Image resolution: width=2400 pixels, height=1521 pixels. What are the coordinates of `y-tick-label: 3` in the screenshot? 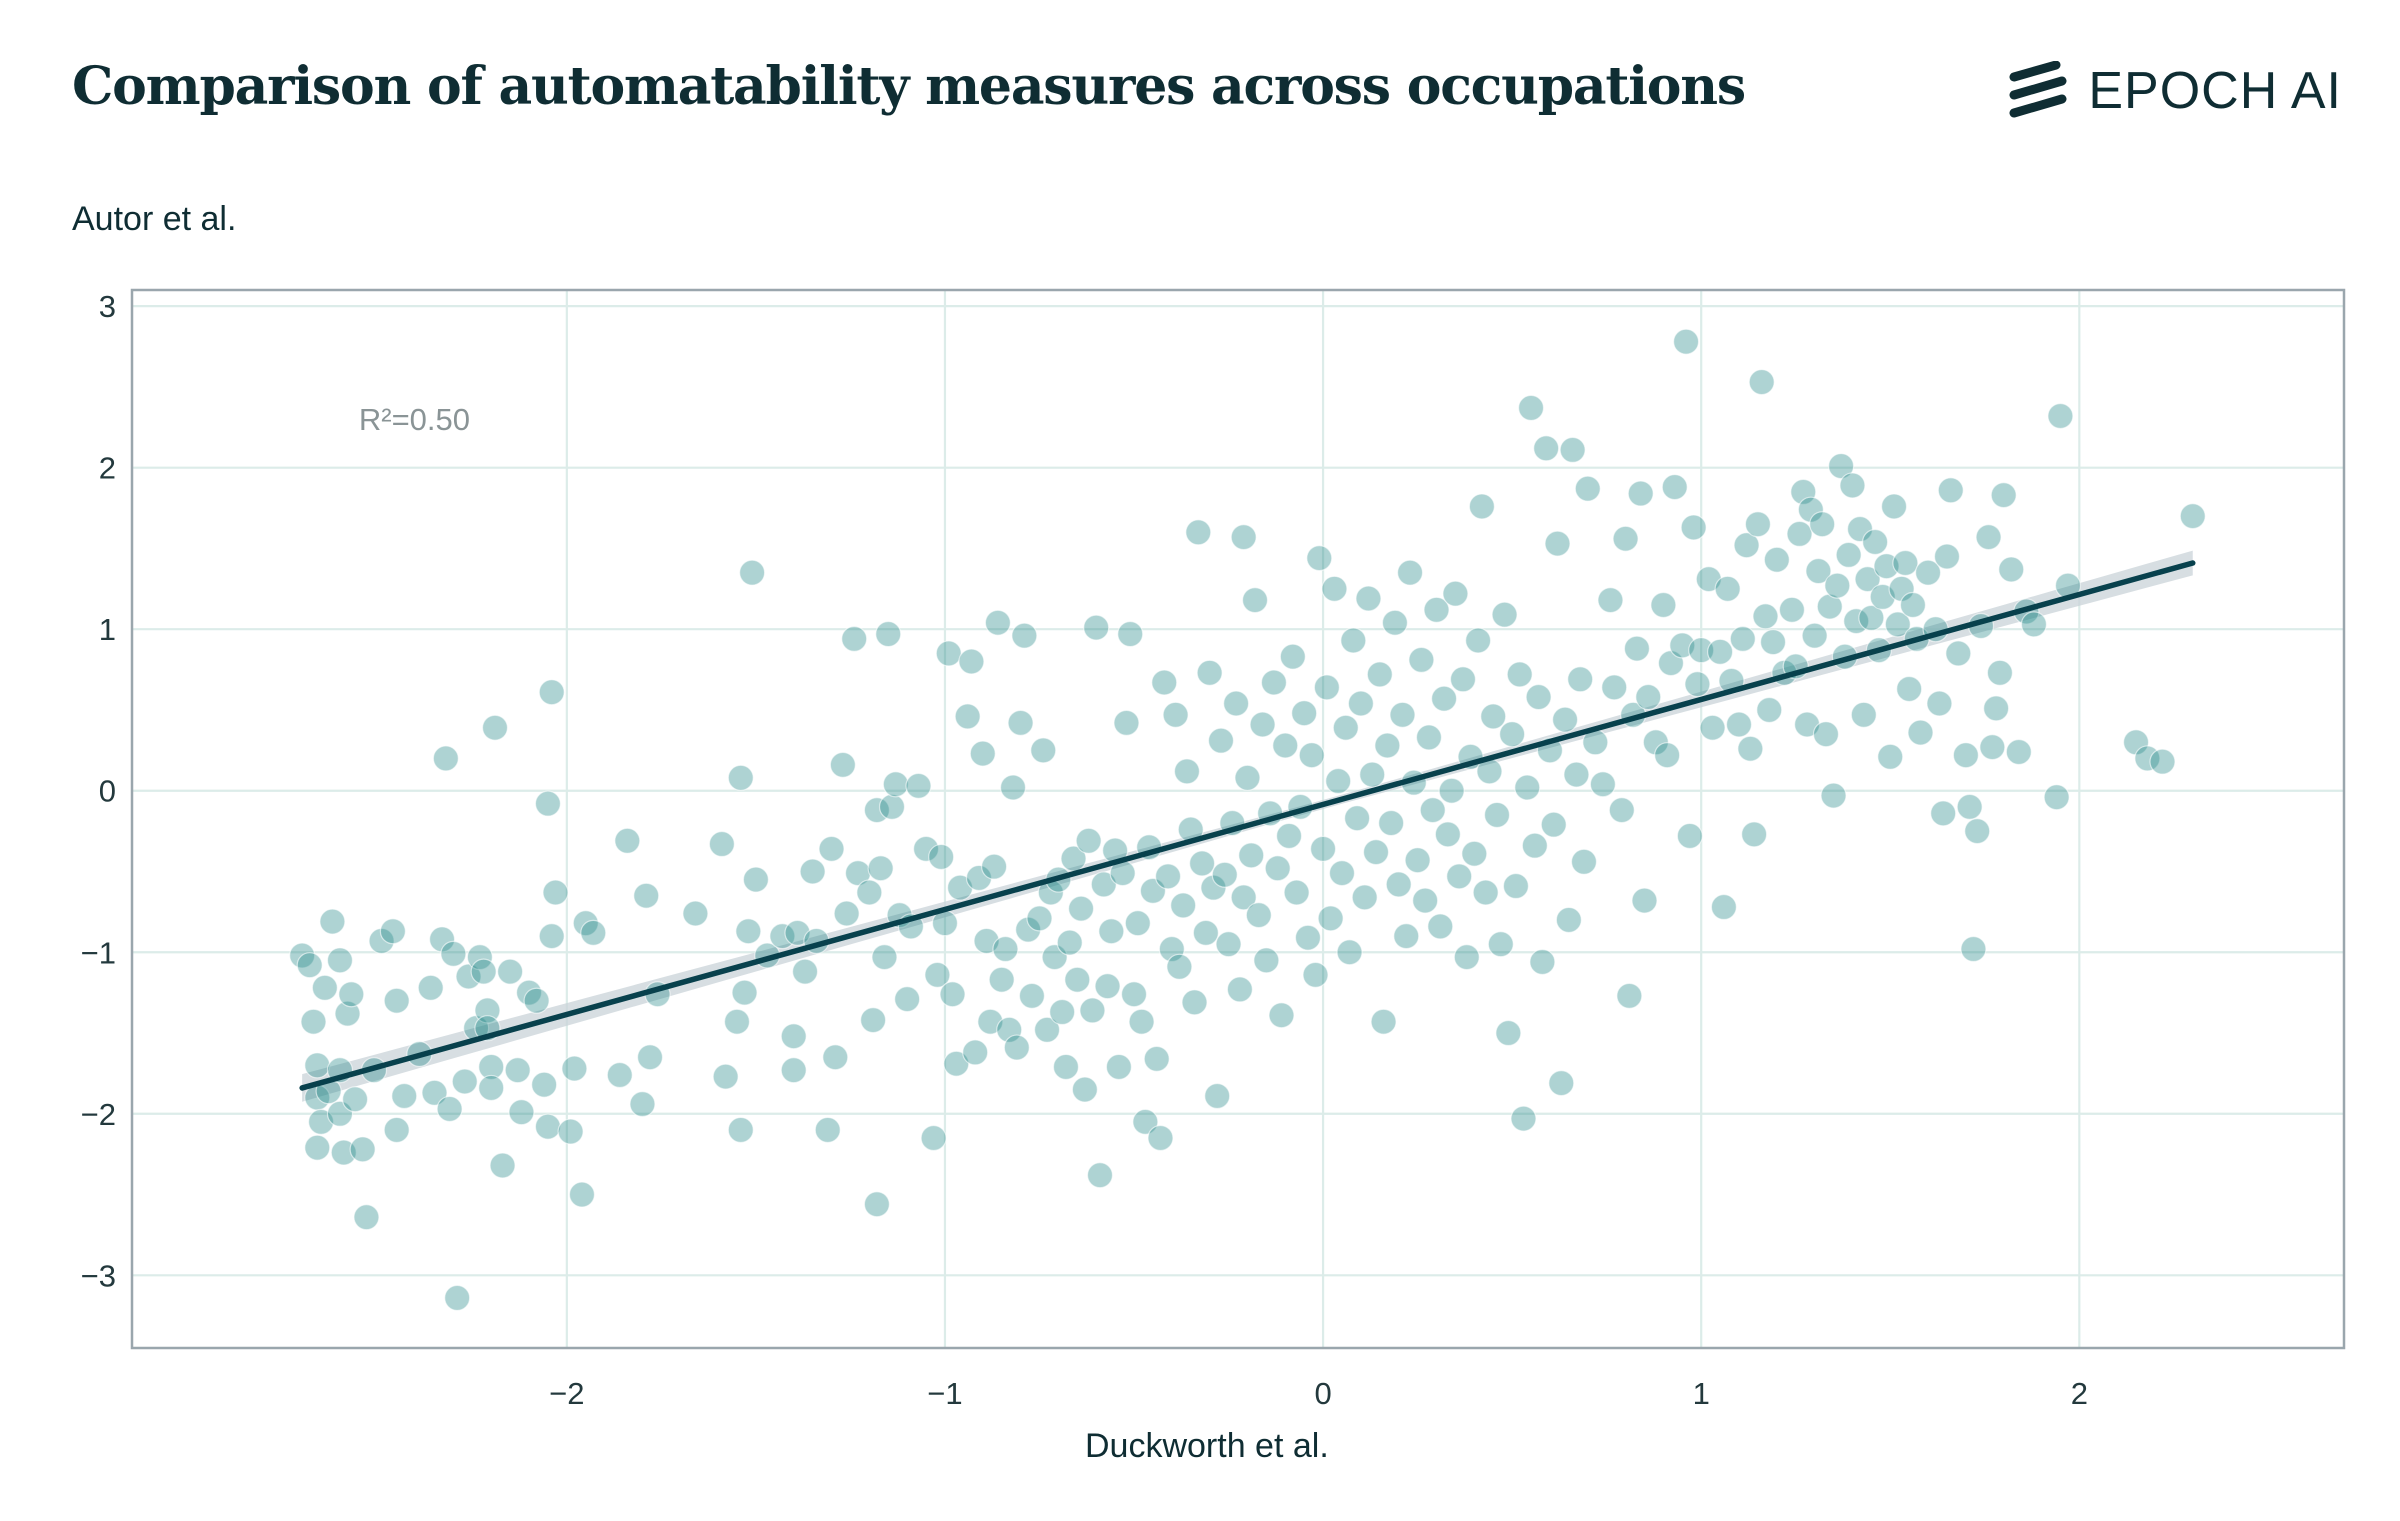 It's located at (107, 306).